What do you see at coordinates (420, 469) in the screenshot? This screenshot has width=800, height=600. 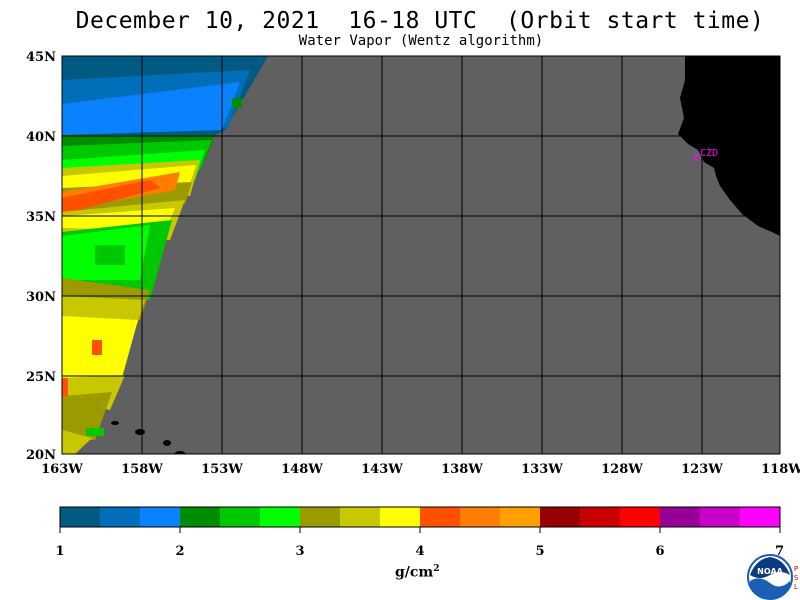 I see `longitude-labels: 163W 158W 153W 148W 143W 138W 133W 128W 123W 118W` at bounding box center [420, 469].